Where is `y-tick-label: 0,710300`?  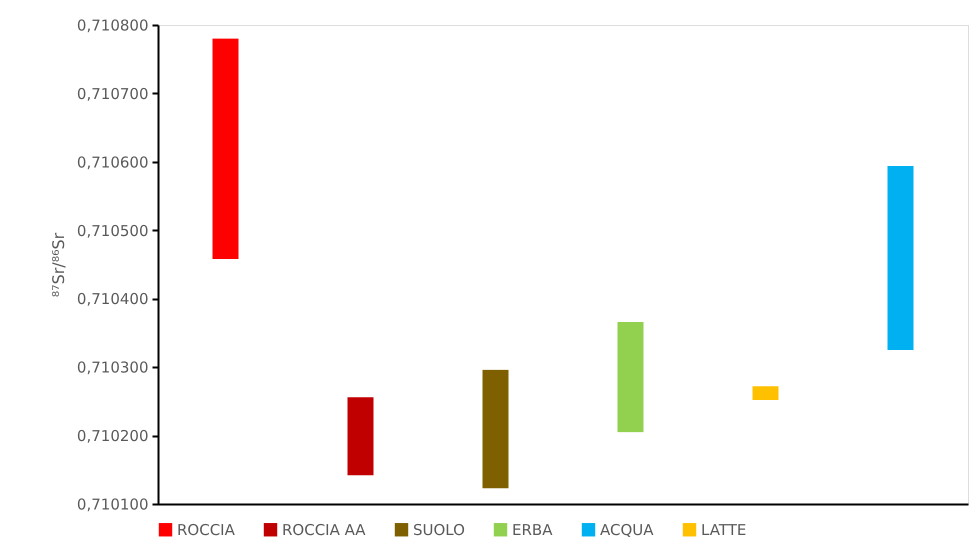 y-tick-label: 0,710300 is located at coordinates (112, 367).